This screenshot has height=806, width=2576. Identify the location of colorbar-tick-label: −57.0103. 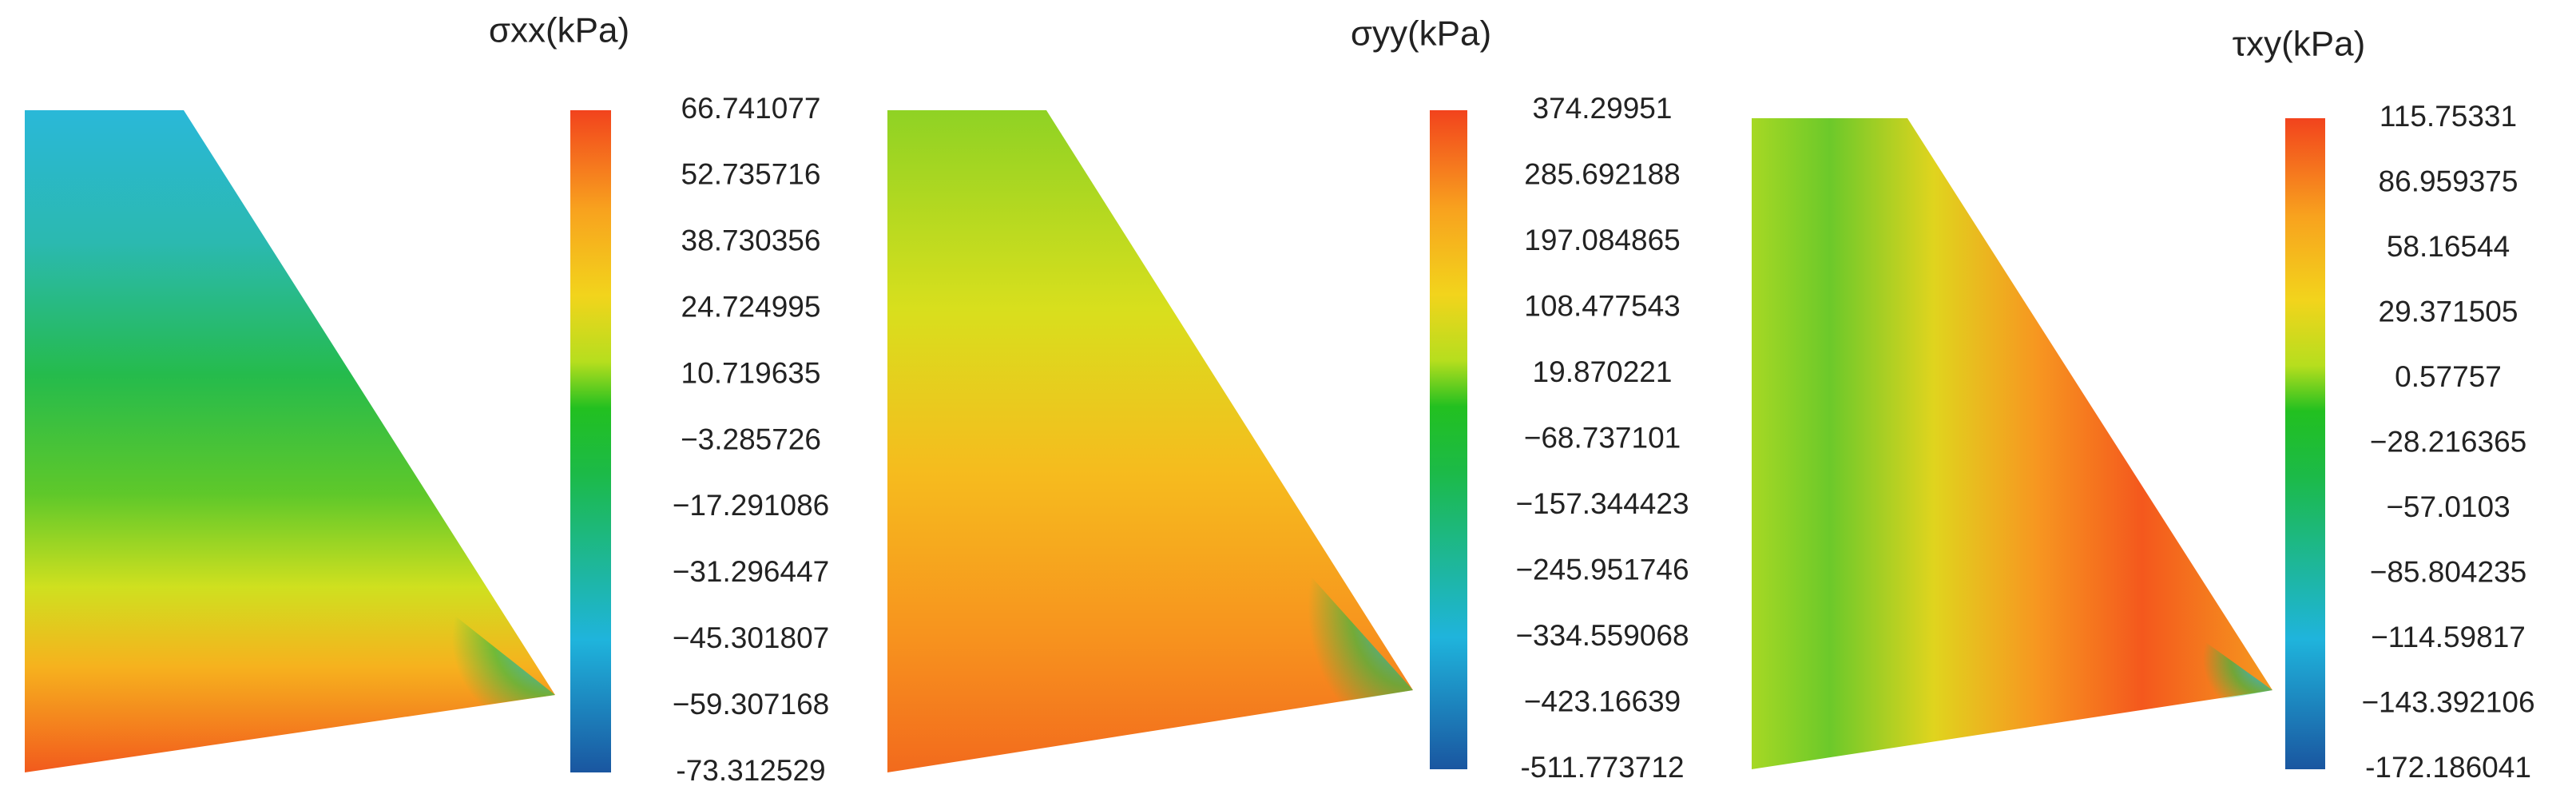
(2448, 506).